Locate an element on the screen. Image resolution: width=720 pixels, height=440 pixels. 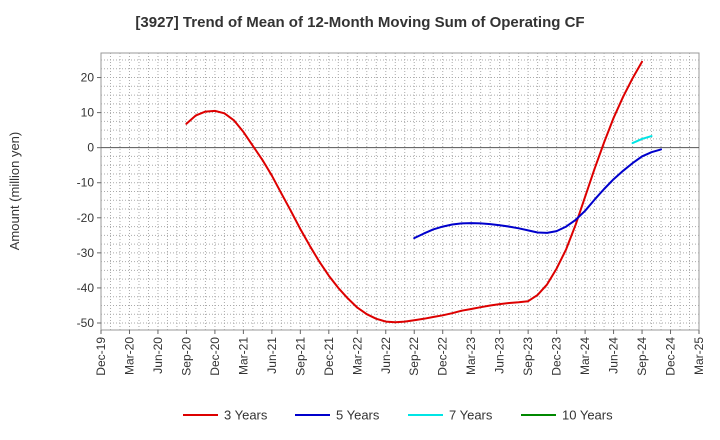
x-tick-label: Sep-20 is located at coordinates (186, 356).